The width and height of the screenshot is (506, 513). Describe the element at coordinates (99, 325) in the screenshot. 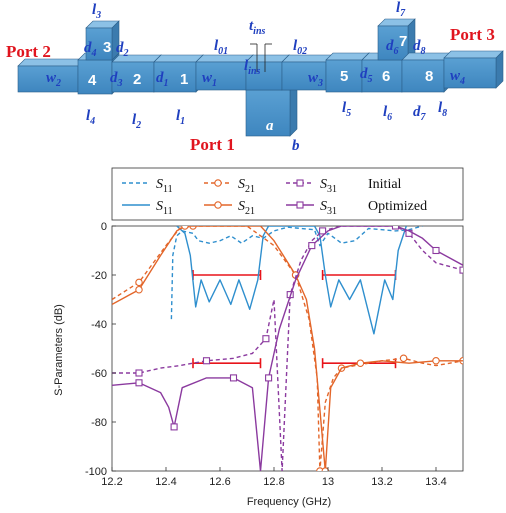

I see `y-tick-label: -40` at that location.